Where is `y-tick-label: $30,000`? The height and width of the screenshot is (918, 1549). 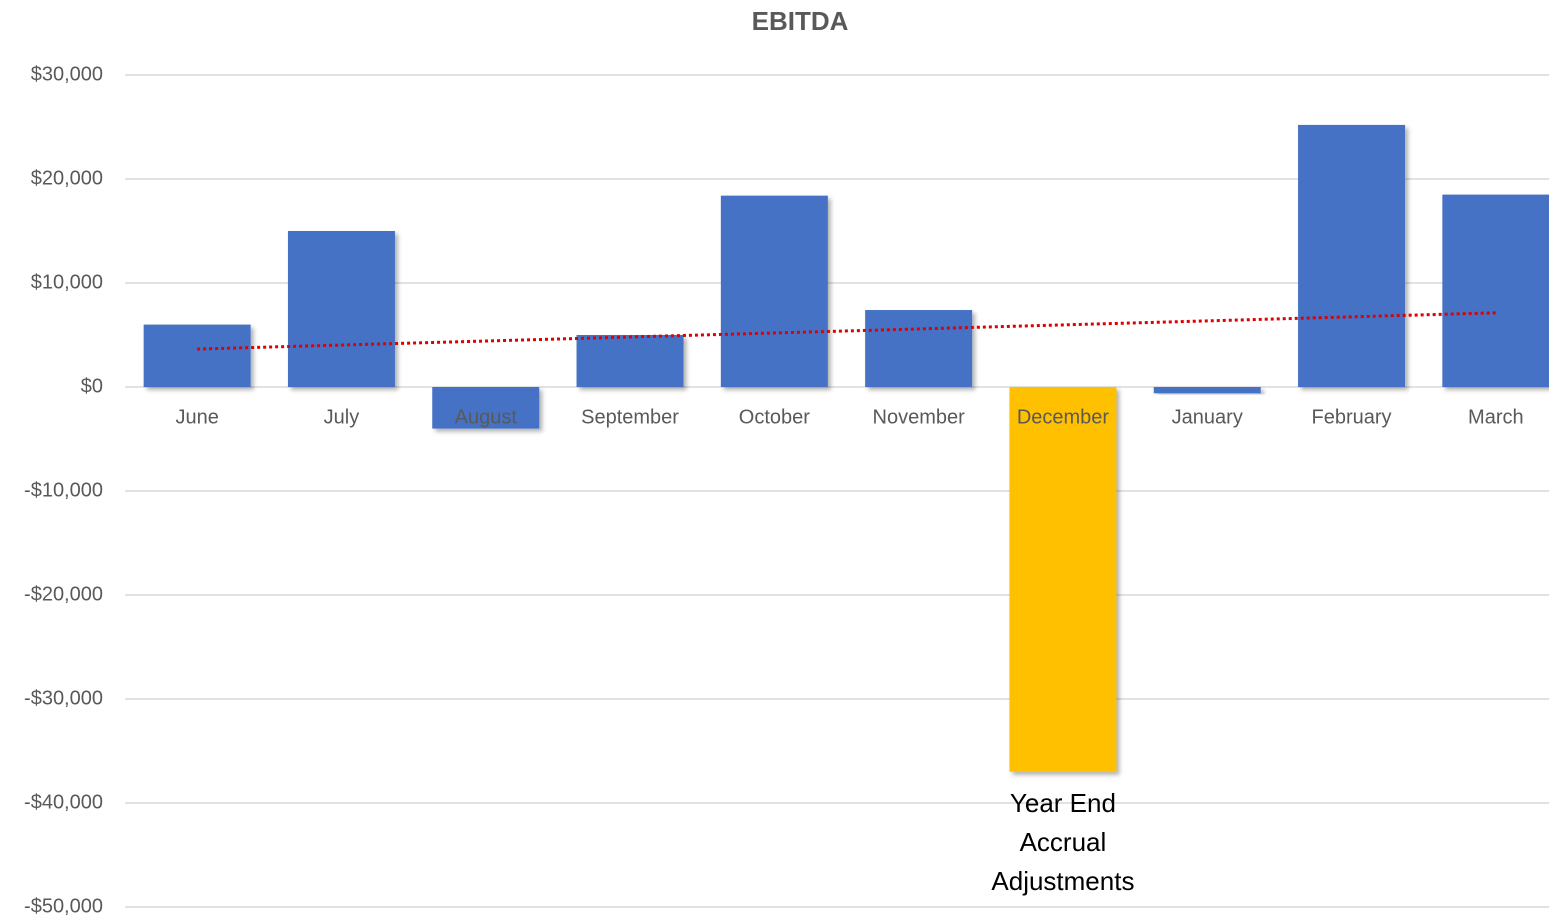
y-tick-label: $30,000 is located at coordinates (67, 74).